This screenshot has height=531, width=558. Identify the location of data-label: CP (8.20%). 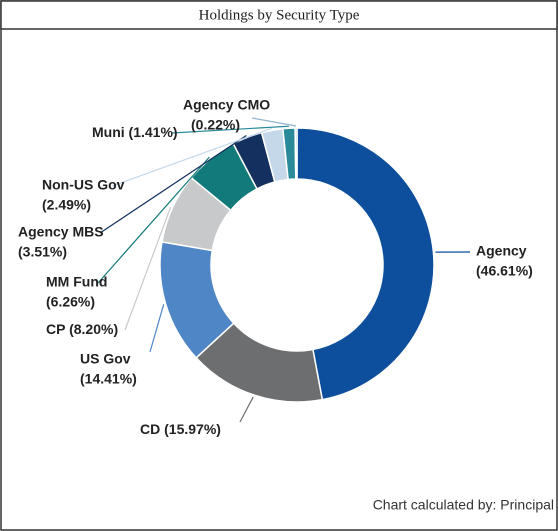
(82, 329).